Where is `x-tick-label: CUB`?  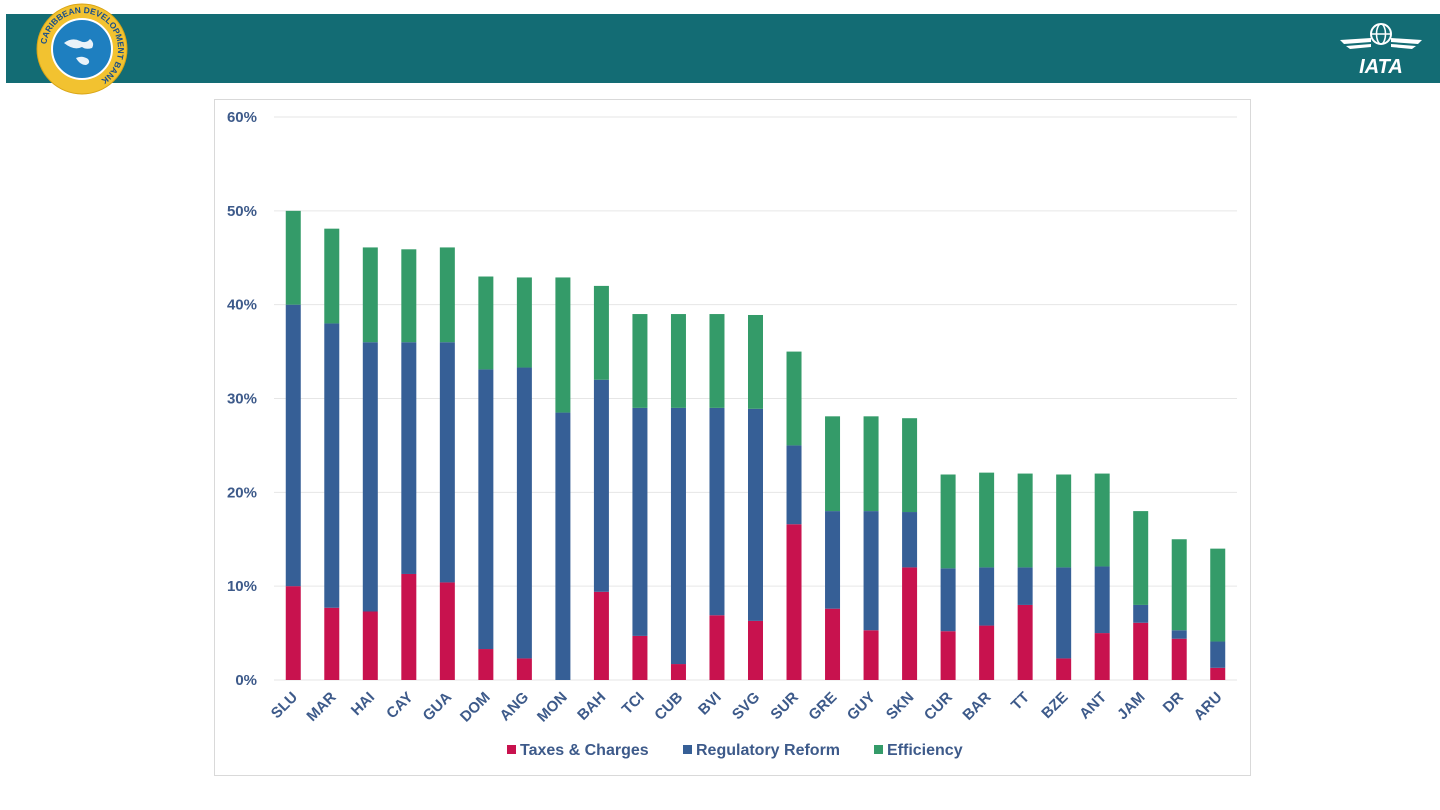
x-tick-label: CUB is located at coordinates (668, 706).